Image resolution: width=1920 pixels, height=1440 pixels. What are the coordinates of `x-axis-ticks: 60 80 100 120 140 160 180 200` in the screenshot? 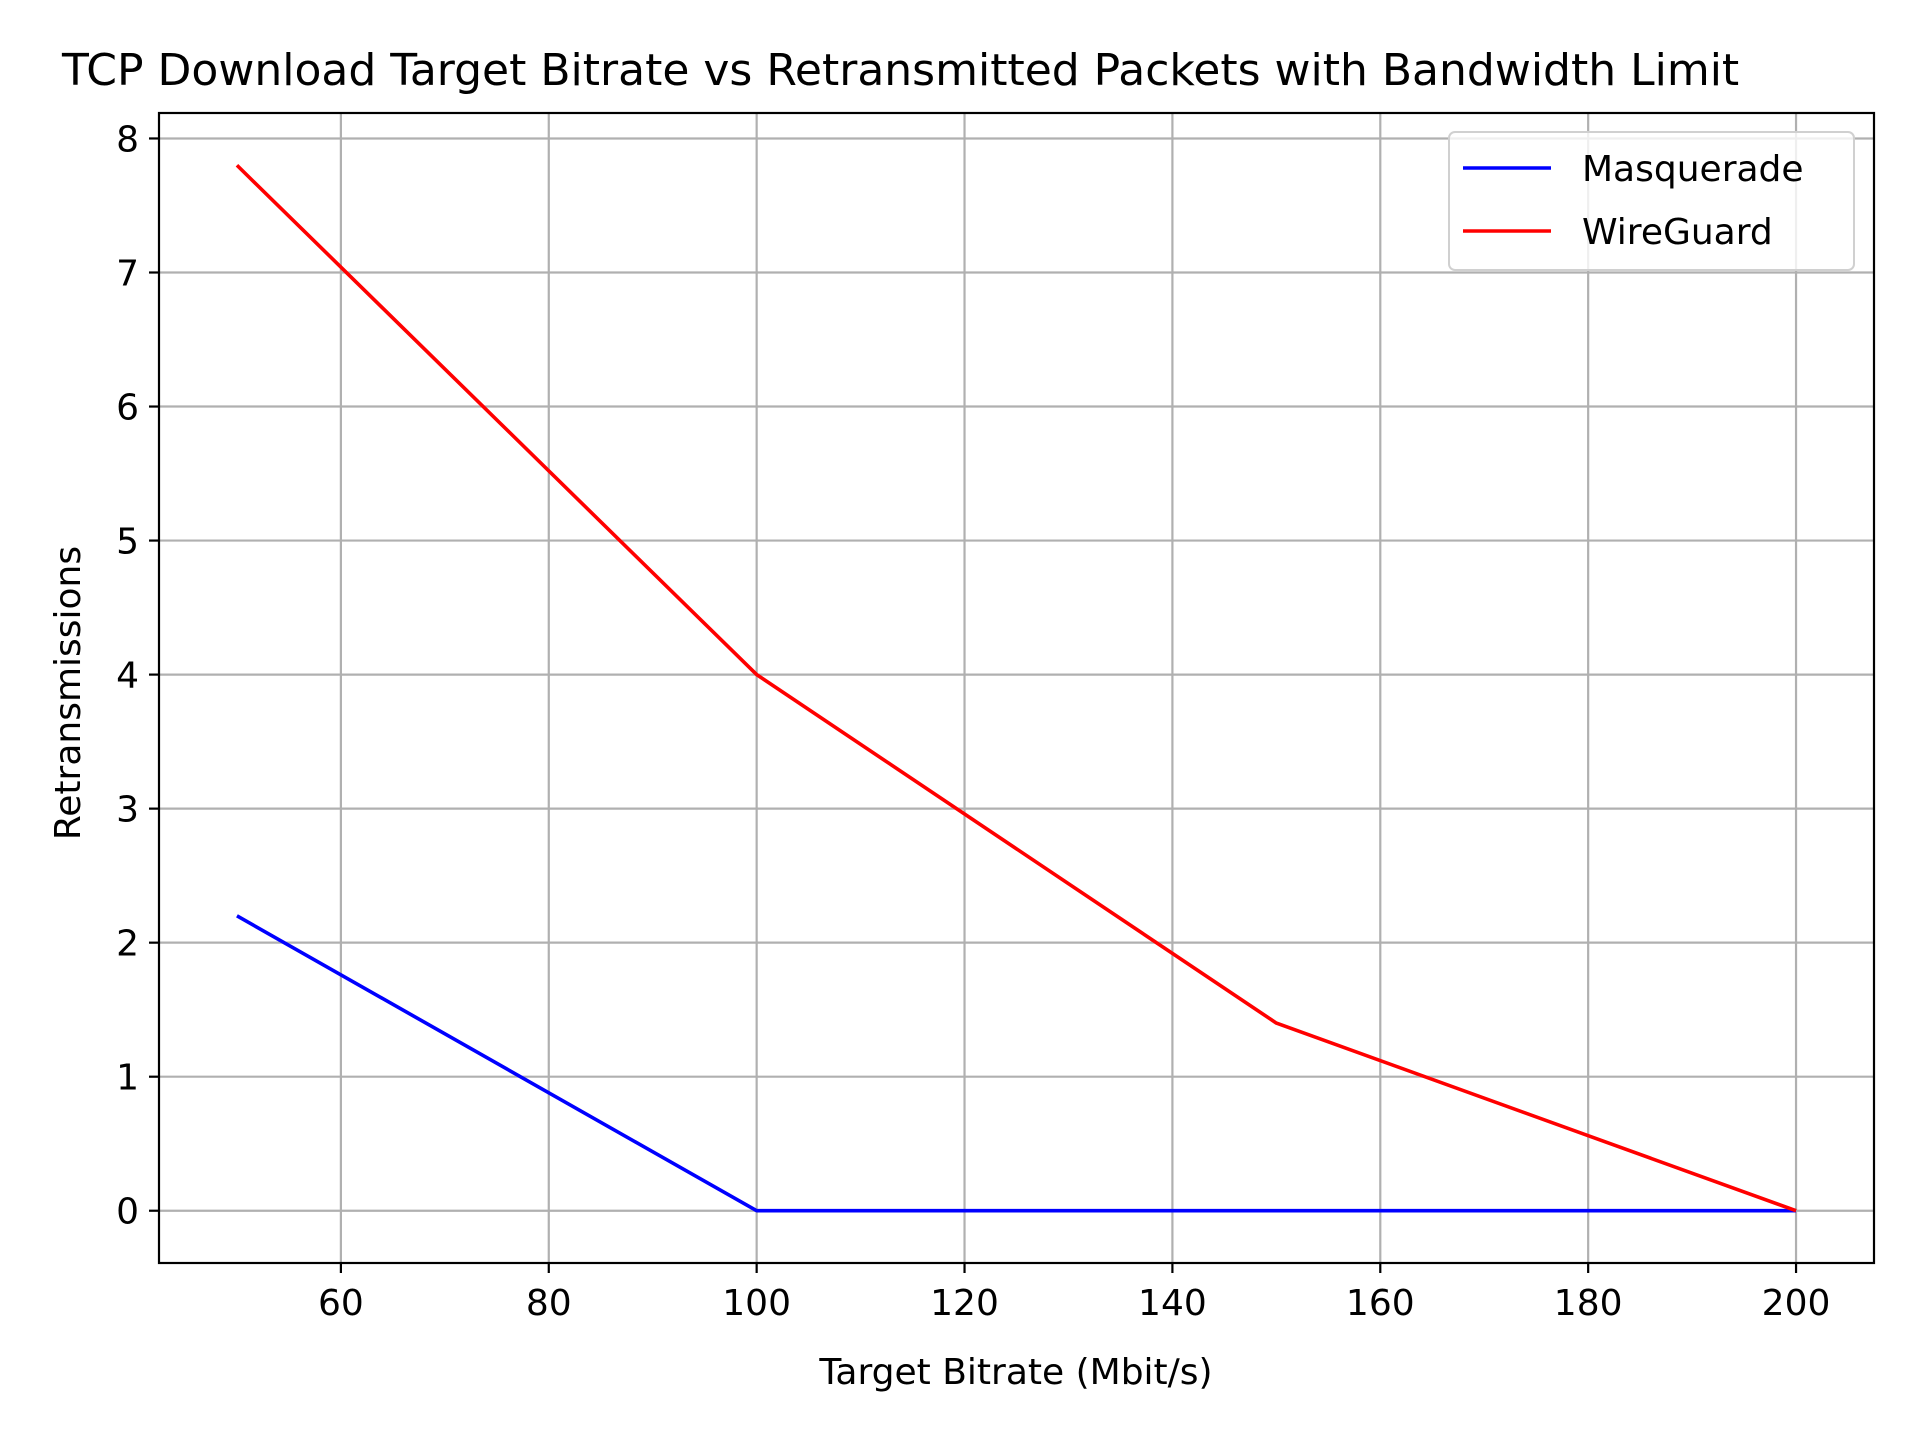 It's located at (1074, 1293).